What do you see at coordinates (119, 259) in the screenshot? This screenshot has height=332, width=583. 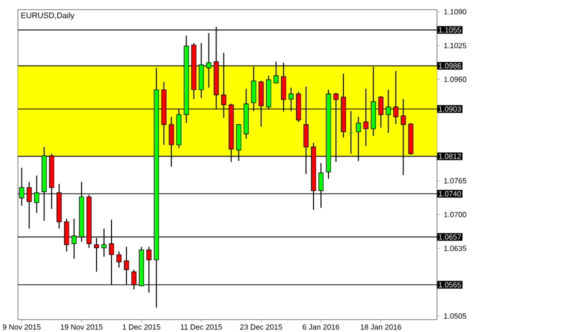 I see `candlestick` at bounding box center [119, 259].